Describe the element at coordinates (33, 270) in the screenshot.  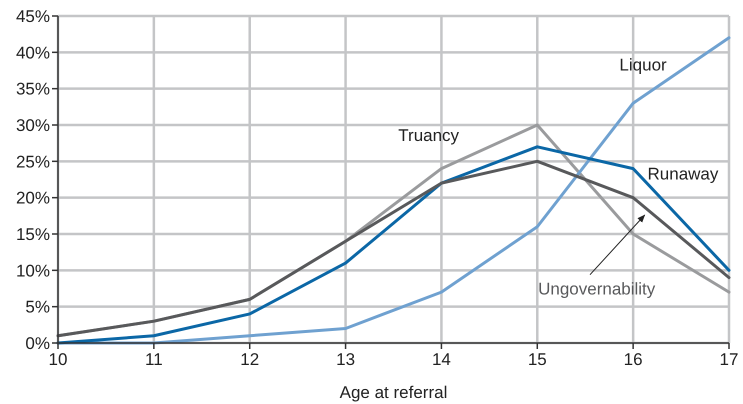
I see `y-tick-label: 10%` at that location.